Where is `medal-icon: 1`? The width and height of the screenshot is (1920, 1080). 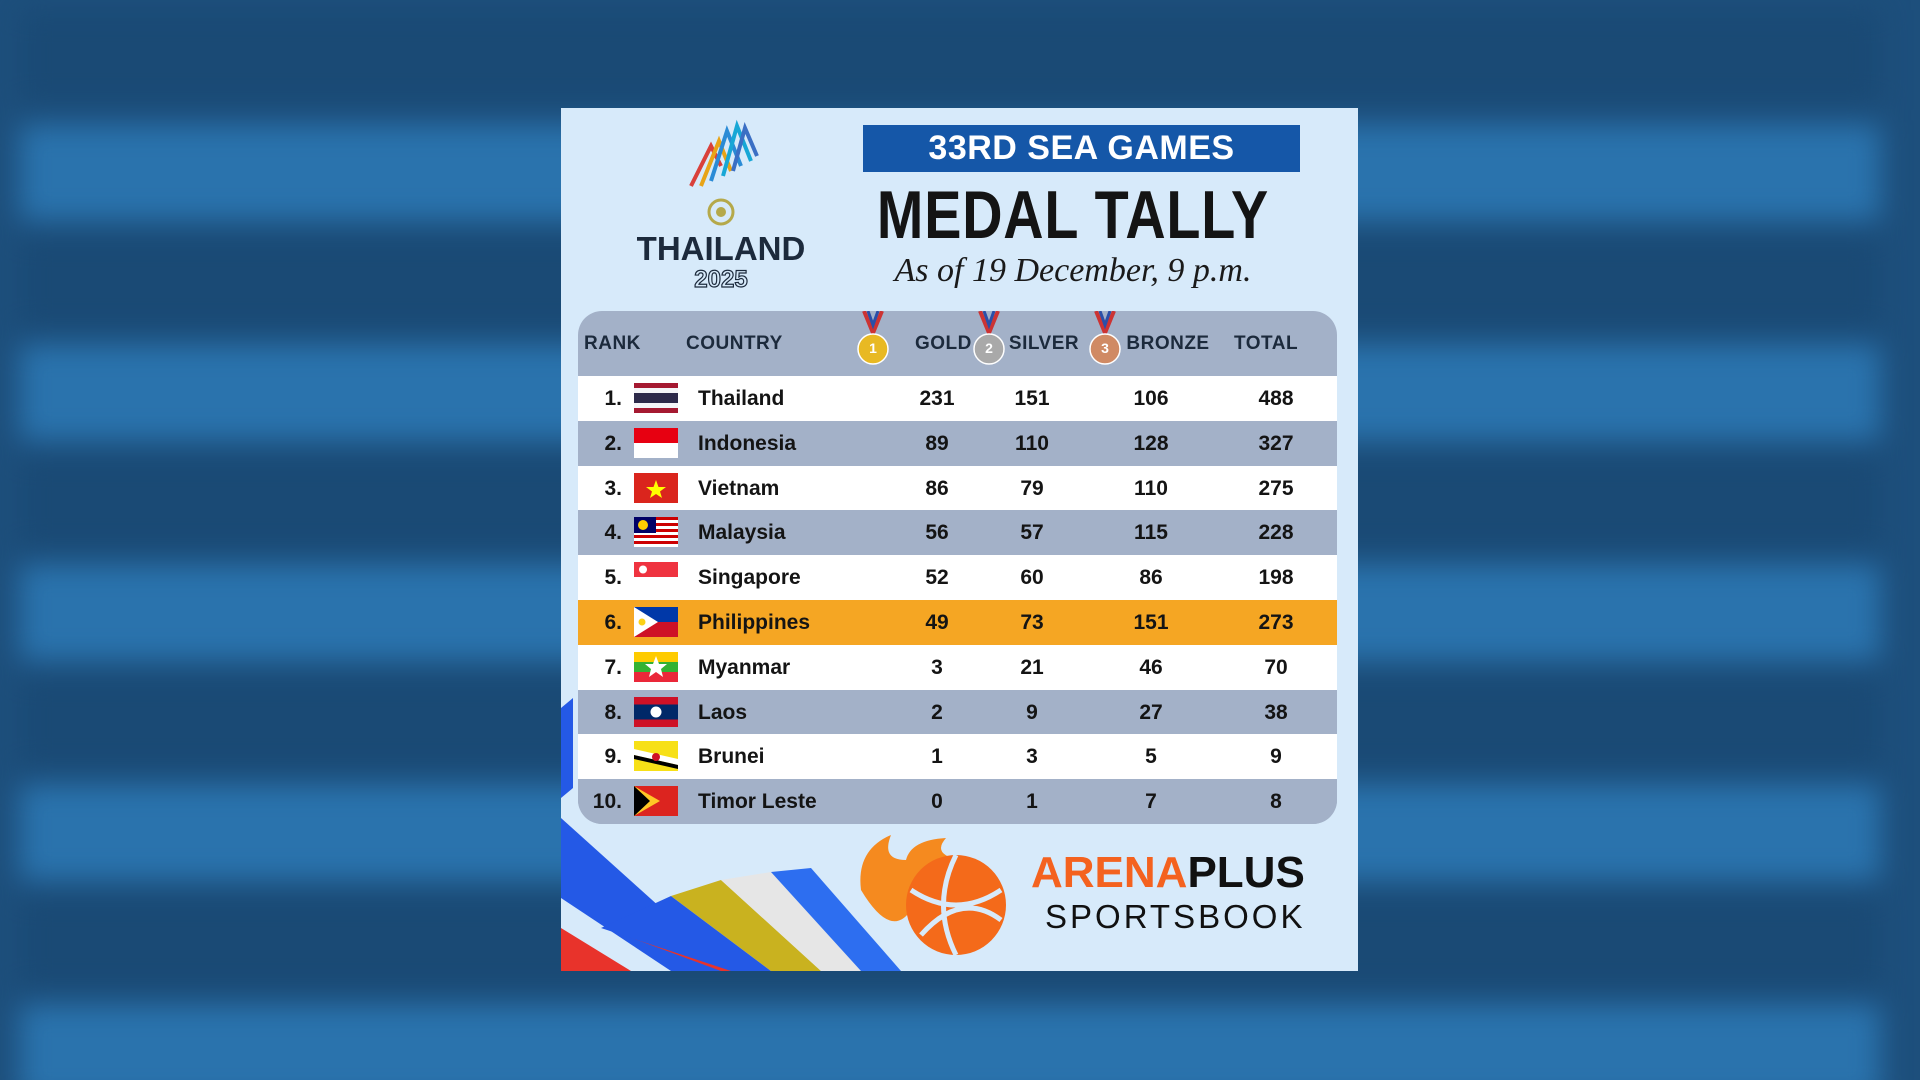
medal-icon: 1 is located at coordinates (873, 341).